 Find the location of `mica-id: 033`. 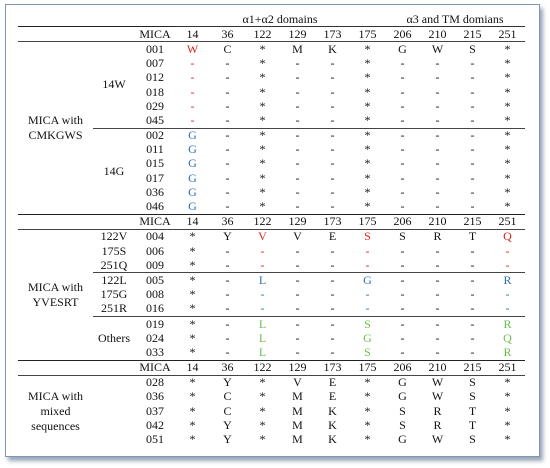

mica-id: 033 is located at coordinates (155, 351).